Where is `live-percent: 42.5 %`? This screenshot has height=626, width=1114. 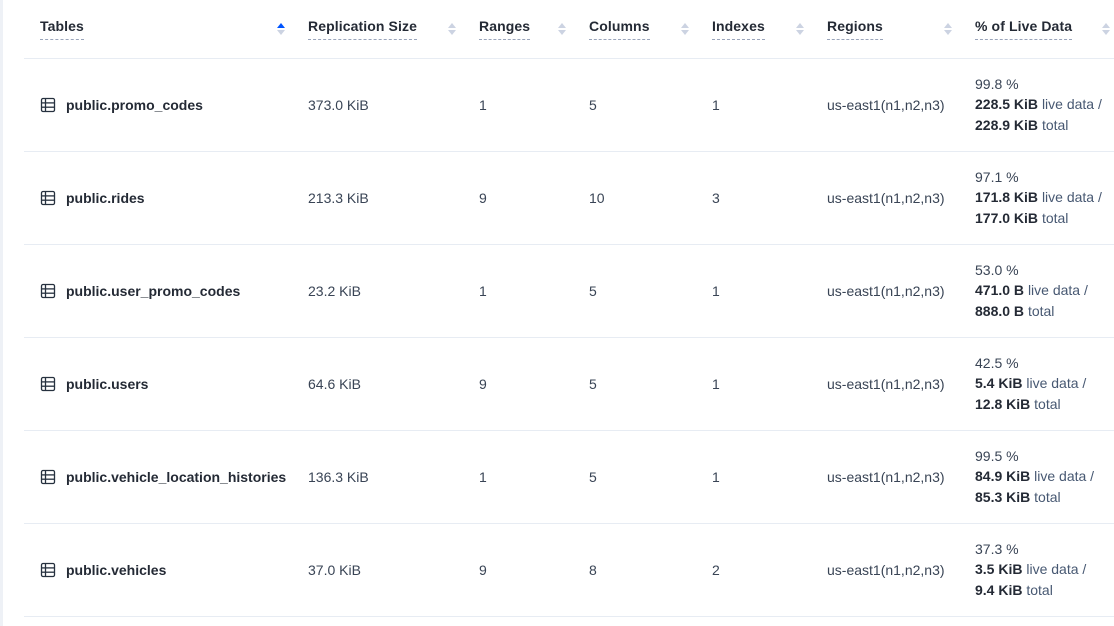
live-percent: 42.5 % is located at coordinates (997, 362).